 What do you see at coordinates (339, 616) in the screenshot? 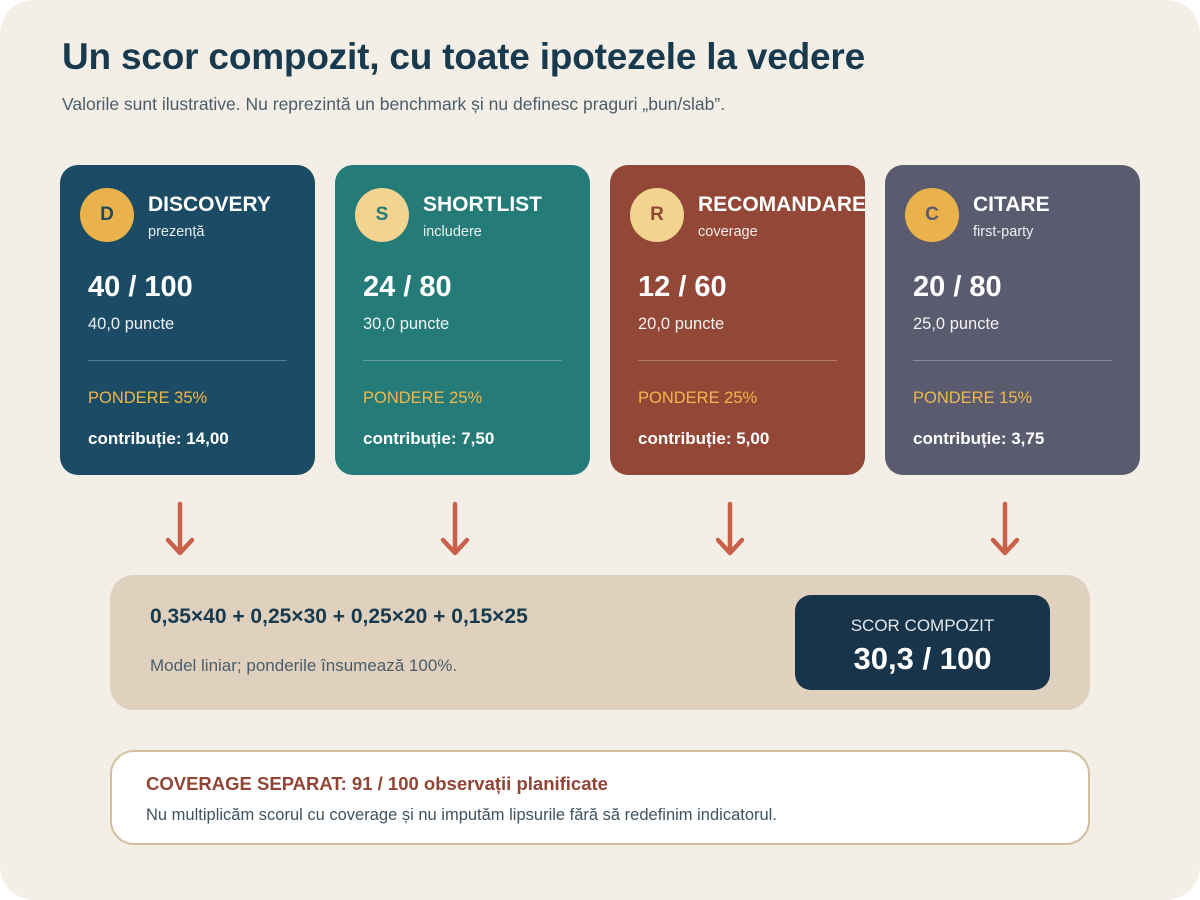
I see `formula-expression: 0,35×40 + 0,25×30 + 0,25×20 + 0,15×25` at bounding box center [339, 616].